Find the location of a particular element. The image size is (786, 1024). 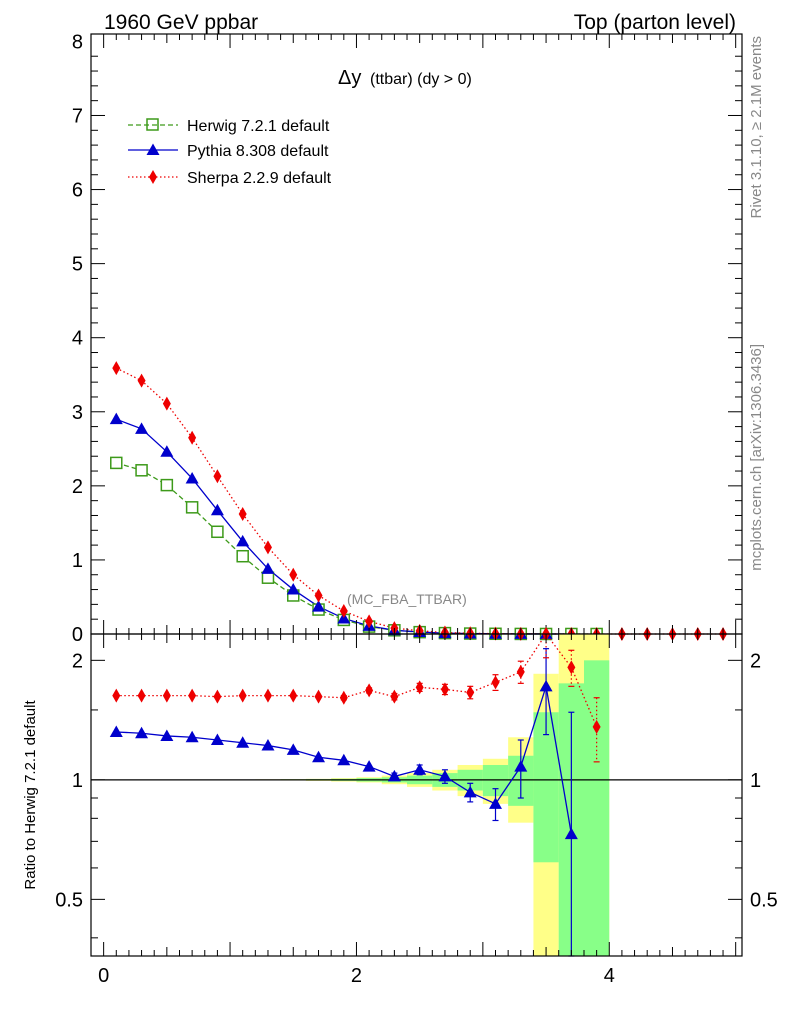

main-y-tick-label: 6 is located at coordinates (77, 191).